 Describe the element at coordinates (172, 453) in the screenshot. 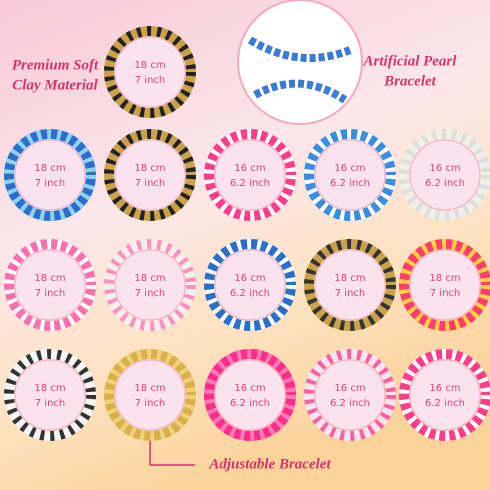

I see `leader-line` at that location.